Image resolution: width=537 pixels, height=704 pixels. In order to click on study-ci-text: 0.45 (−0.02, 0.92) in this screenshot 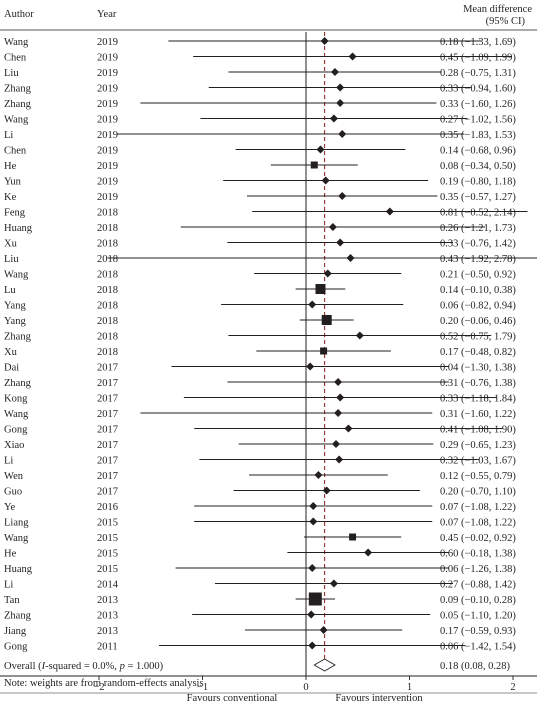, I will do `click(478, 538)`.